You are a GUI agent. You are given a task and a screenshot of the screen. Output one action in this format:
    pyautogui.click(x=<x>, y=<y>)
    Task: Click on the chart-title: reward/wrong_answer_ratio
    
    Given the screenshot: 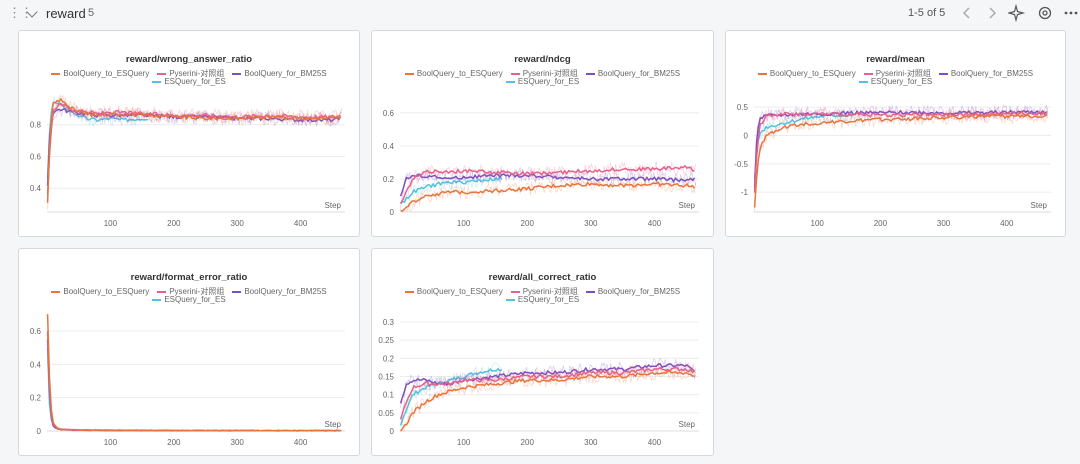 What is the action you would take?
    pyautogui.click(x=189, y=59)
    